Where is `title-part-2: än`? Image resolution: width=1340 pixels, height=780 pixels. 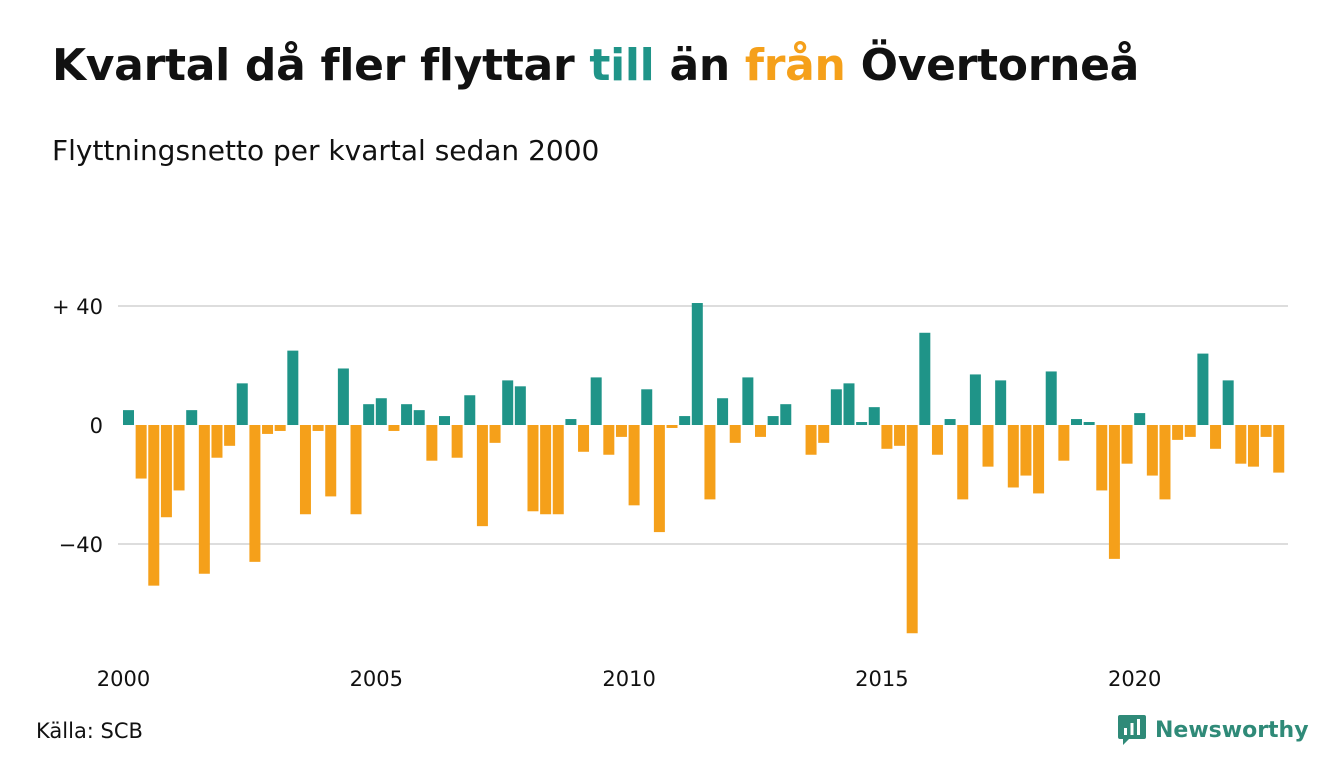
title-part-2: än is located at coordinates (699, 65).